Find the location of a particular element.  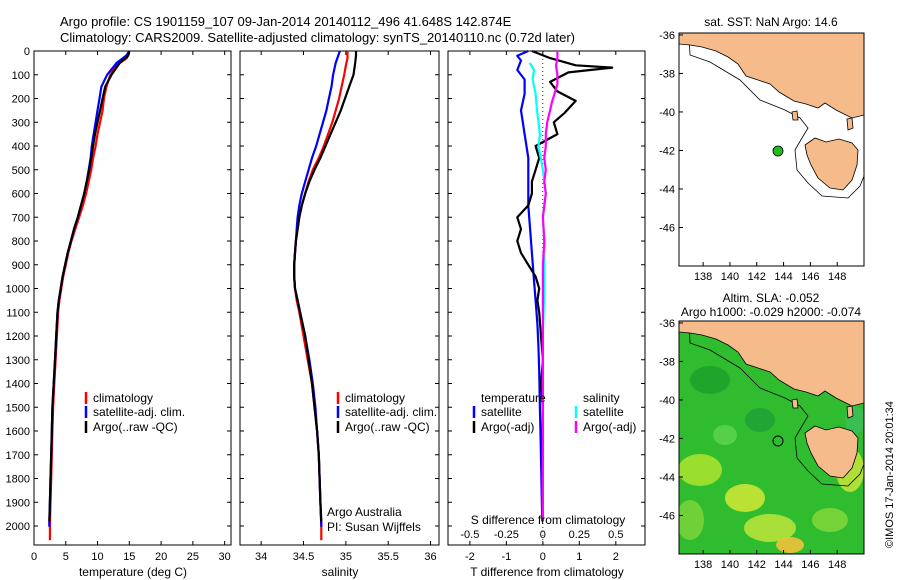

series-salinity-argo-adj is located at coordinates (550, 286).